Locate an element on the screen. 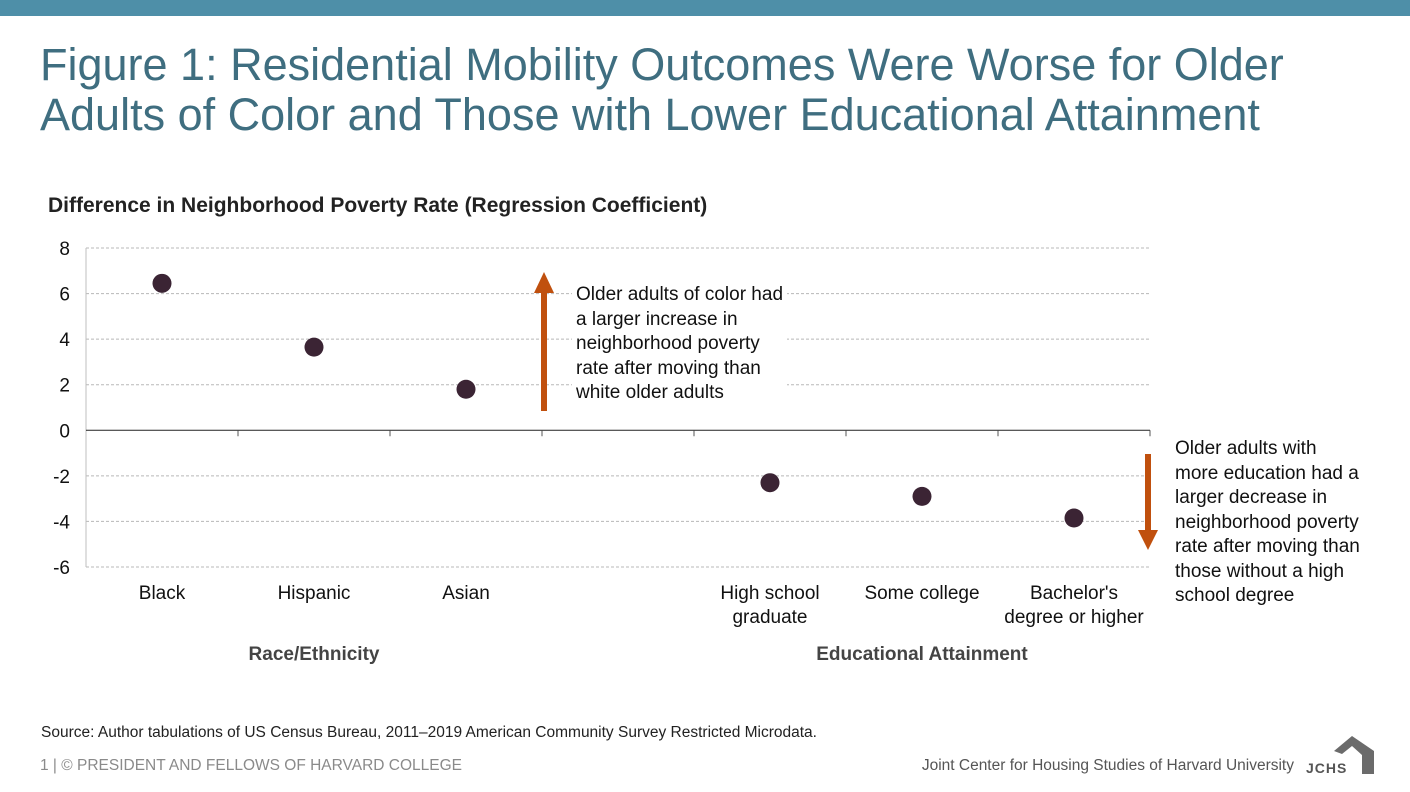  annotation-education-line: more education had a is located at coordinates (1267, 473).